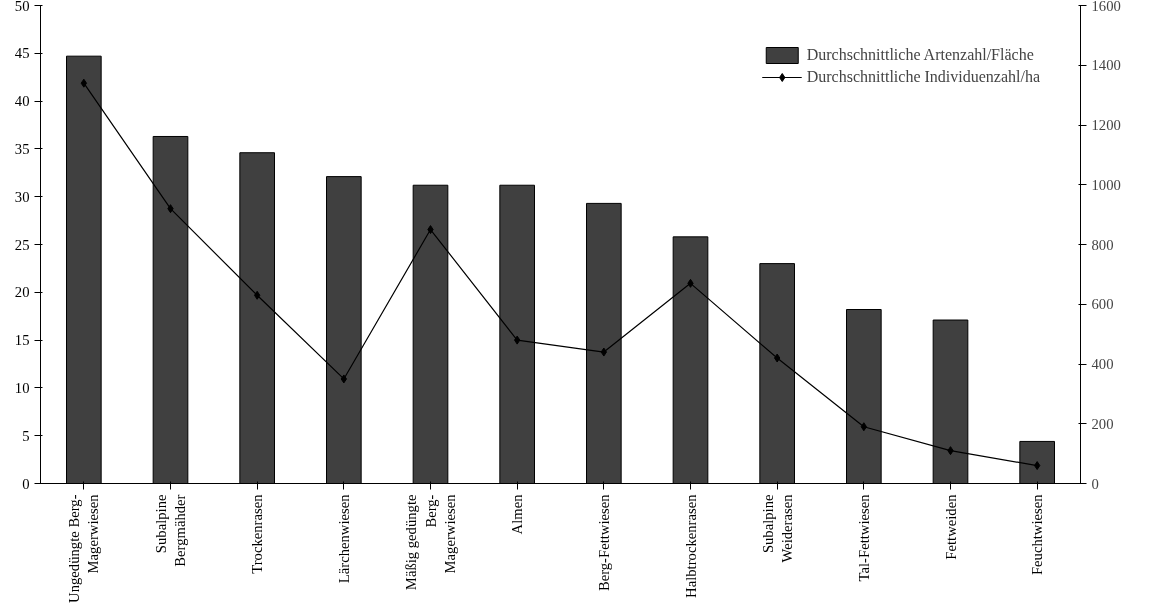 Image resolution: width=1150 pixels, height=613 pixels. Describe the element at coordinates (923, 77) in the screenshot. I see `legend-label: Durchschnittliche Individuenzahl/ha` at that location.